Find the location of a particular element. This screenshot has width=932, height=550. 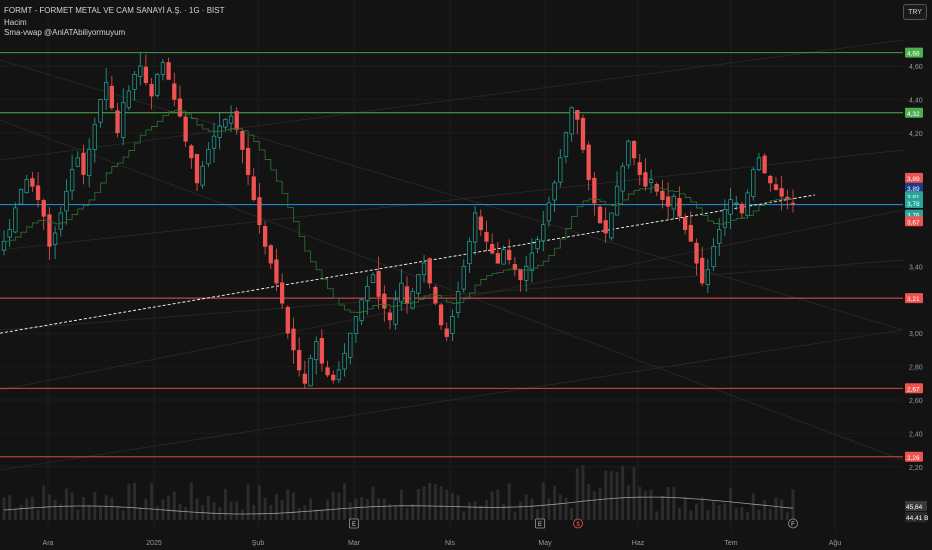

level-tag-label: 3,21 is located at coordinates (913, 299).